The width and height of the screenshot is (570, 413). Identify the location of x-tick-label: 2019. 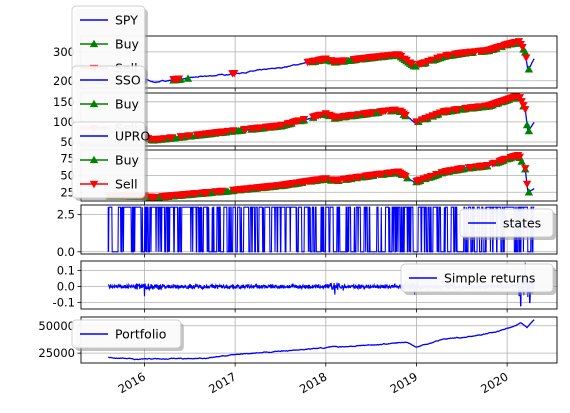
(404, 382).